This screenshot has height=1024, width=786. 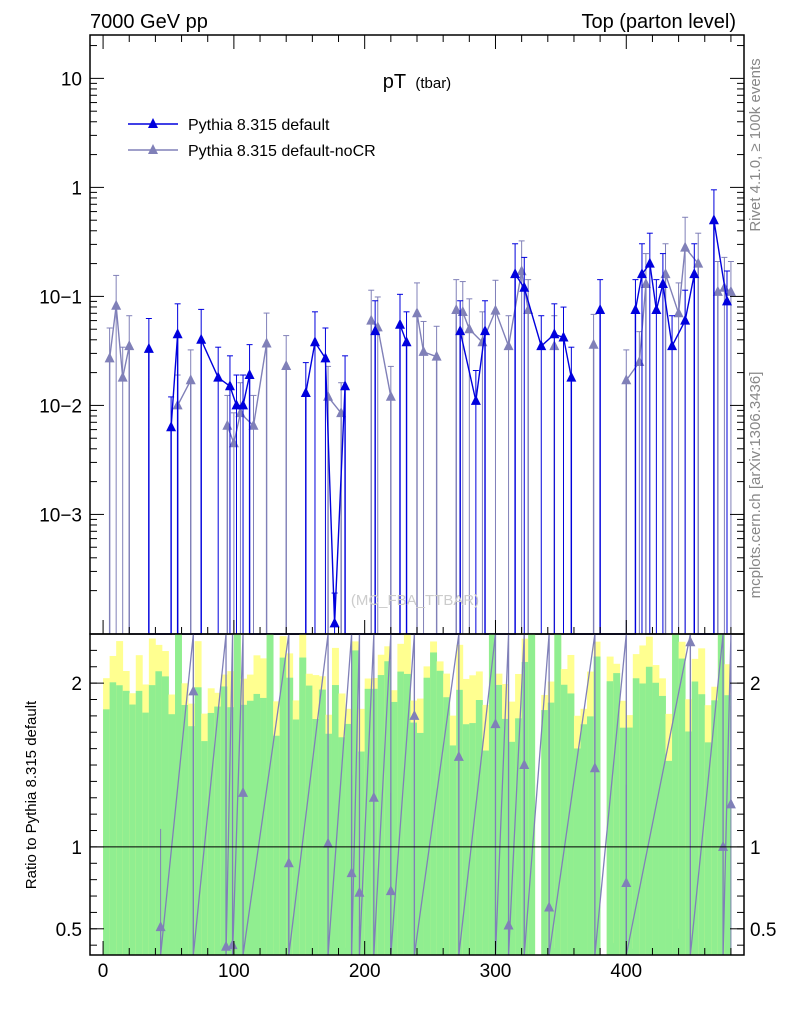 What do you see at coordinates (69, 930) in the screenshot?
I see `ratio-ytick-label: 0.5` at bounding box center [69, 930].